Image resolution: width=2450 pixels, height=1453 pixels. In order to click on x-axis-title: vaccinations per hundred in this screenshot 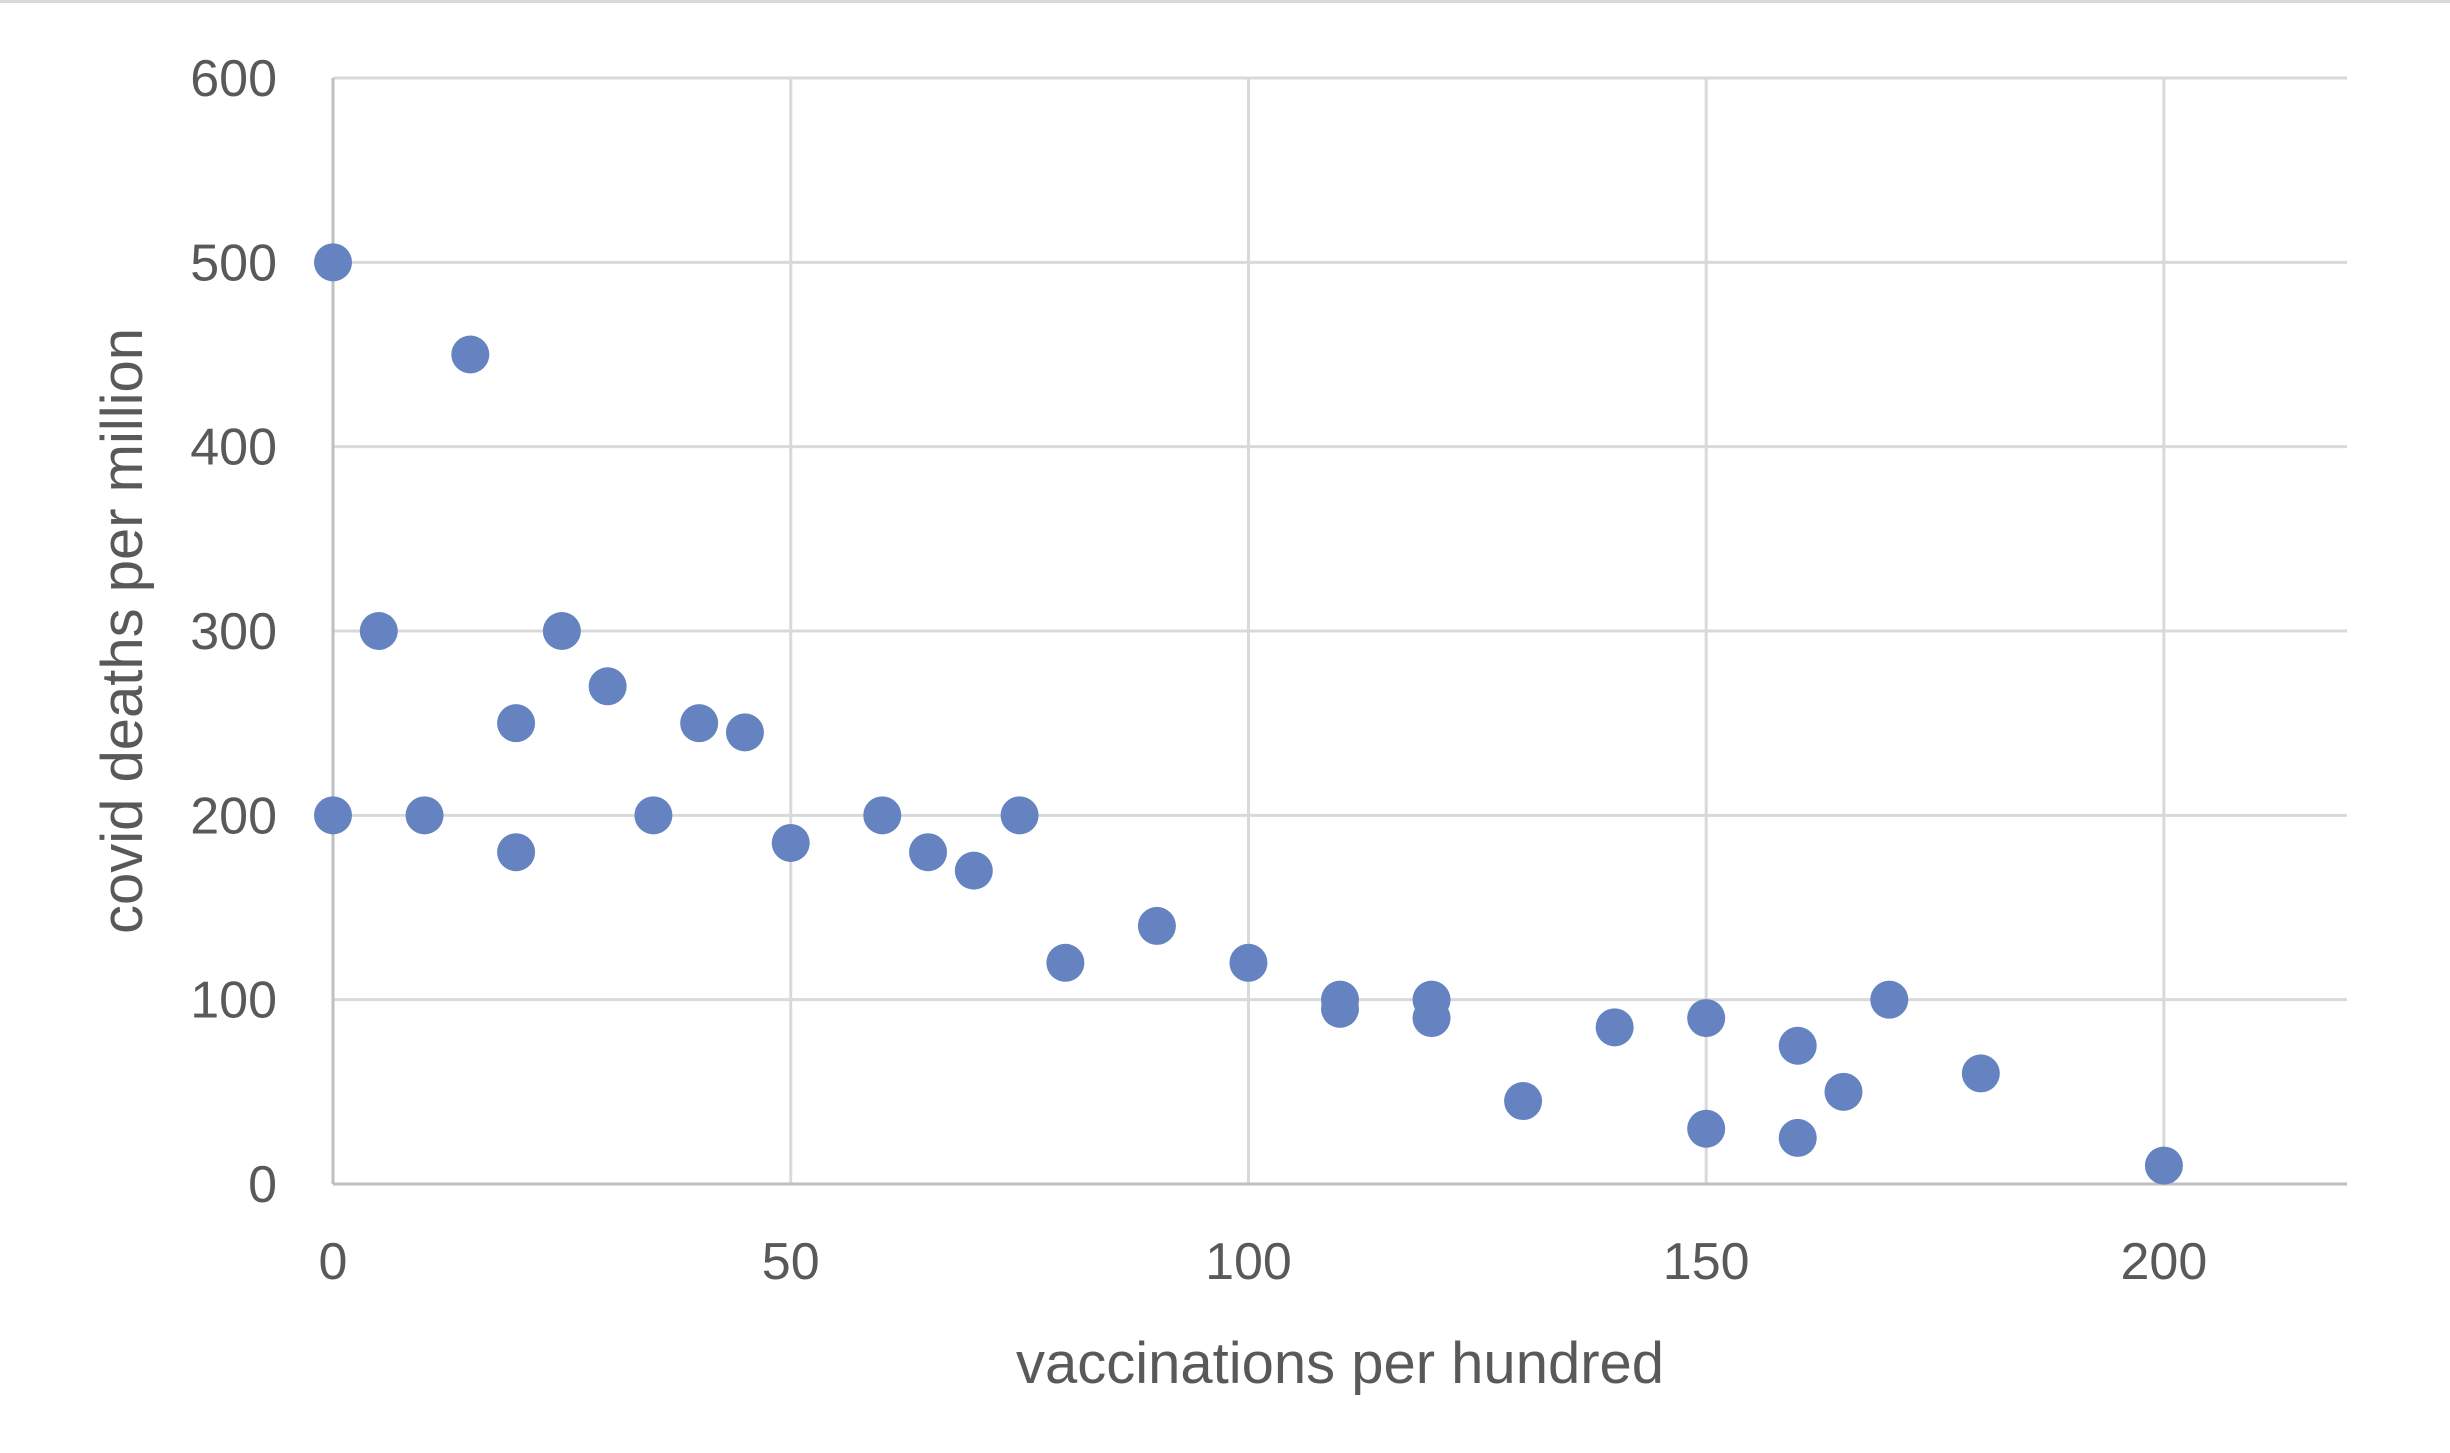, I will do `click(1340, 1363)`.